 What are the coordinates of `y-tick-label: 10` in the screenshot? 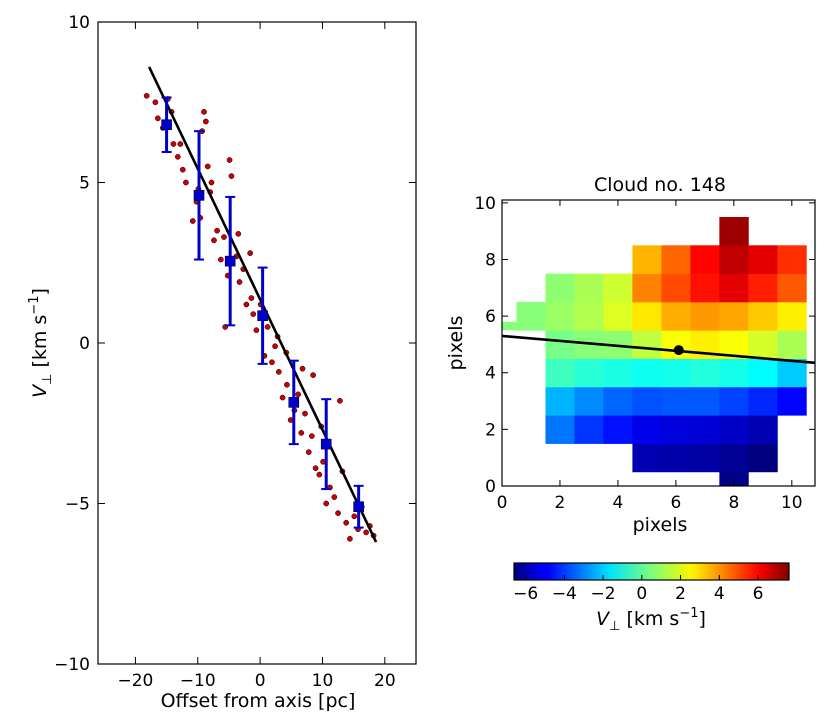 It's located at (485, 204).